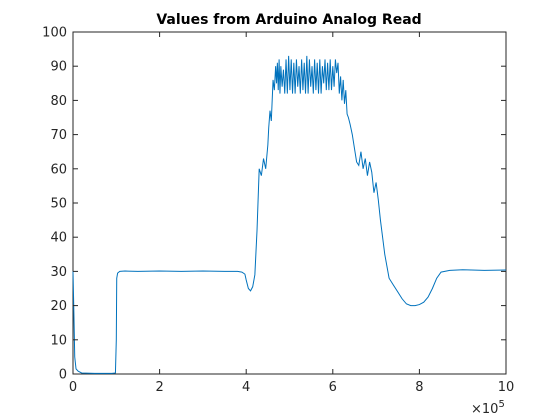  What do you see at coordinates (58, 101) in the screenshot?
I see `y-tick-label: 80` at bounding box center [58, 101].